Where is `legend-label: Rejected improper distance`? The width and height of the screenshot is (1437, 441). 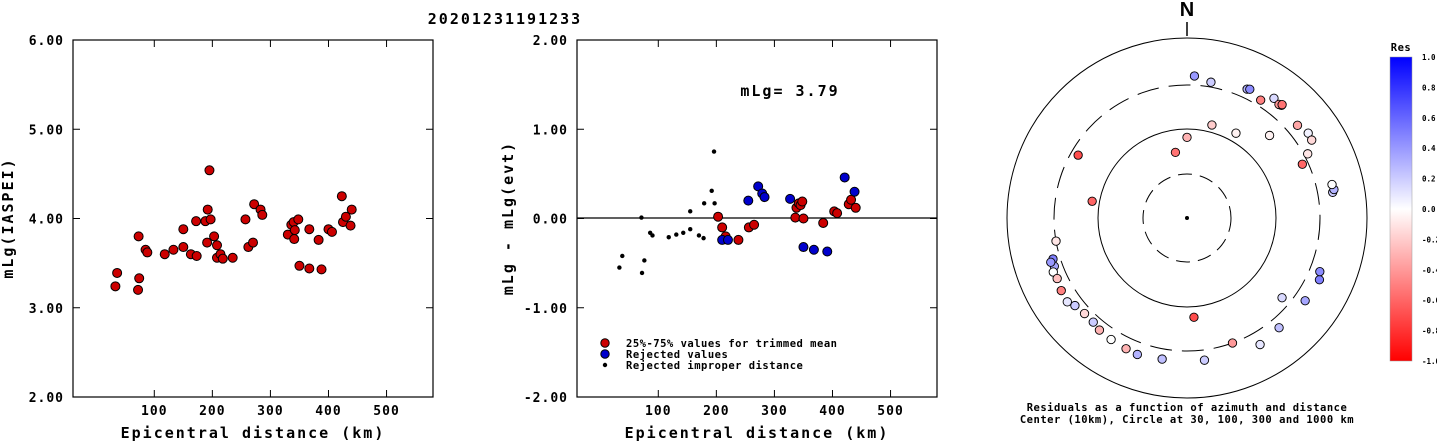 legend-label: Rejected improper distance is located at coordinates (714, 366).